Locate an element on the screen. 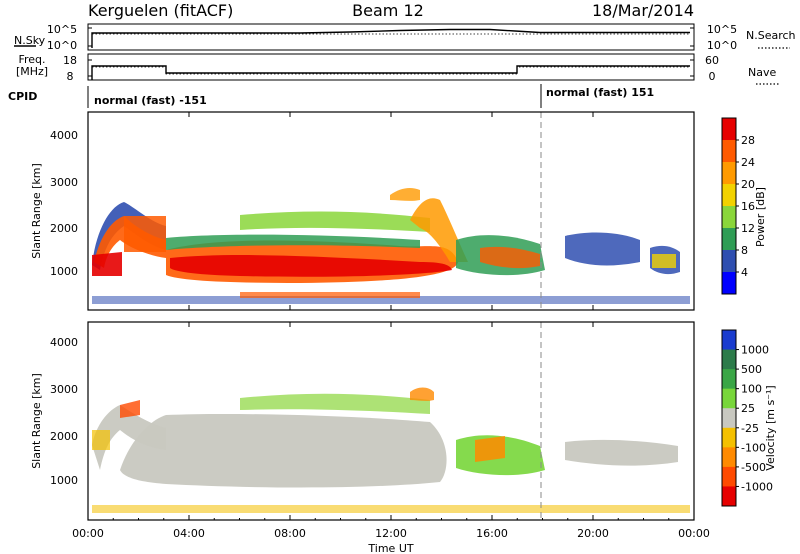 The height and width of the screenshot is (554, 800). cpid-segment-1: normal (fast) -151 is located at coordinates (150, 100).